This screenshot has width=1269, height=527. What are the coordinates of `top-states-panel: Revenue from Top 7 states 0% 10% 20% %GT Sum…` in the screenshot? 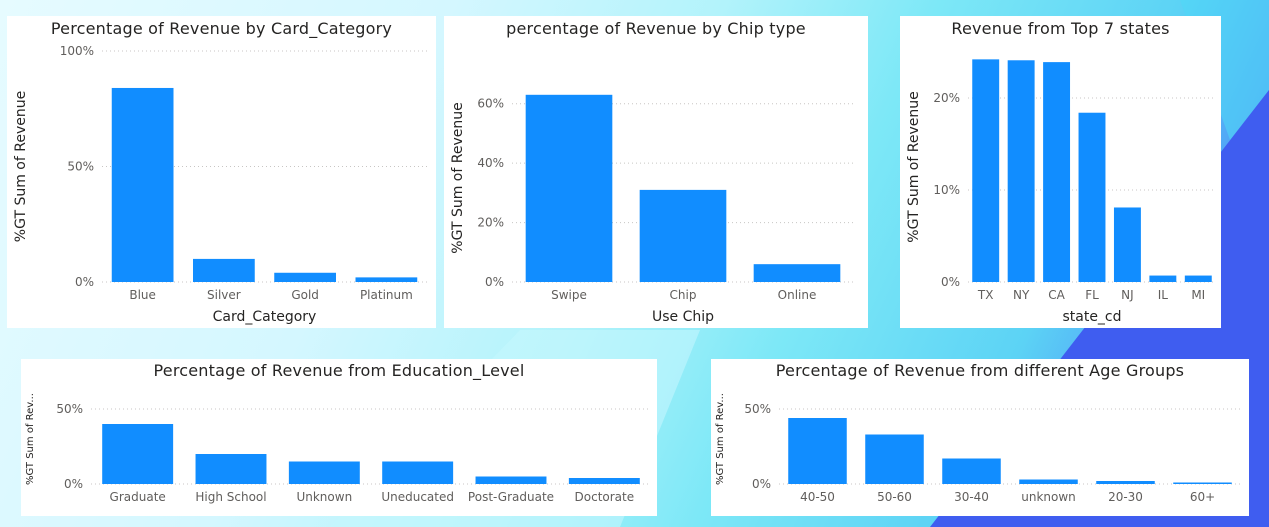 It's located at (1060, 172).